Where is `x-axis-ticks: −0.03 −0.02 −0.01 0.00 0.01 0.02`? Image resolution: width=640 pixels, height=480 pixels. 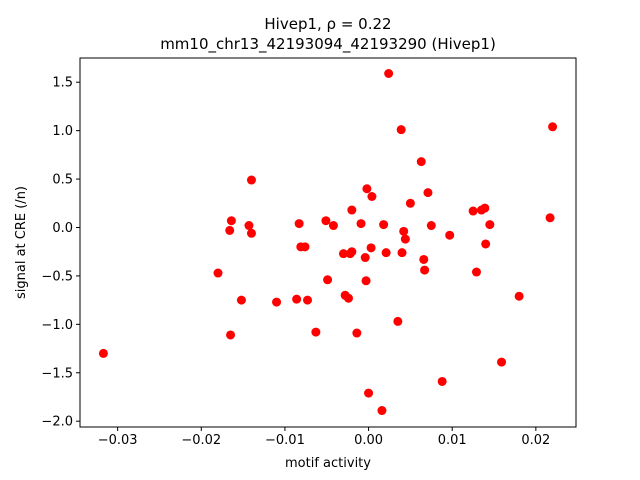
x-axis-ticks: −0.03 −0.02 −0.01 0.00 0.01 0.02 is located at coordinates (324, 437).